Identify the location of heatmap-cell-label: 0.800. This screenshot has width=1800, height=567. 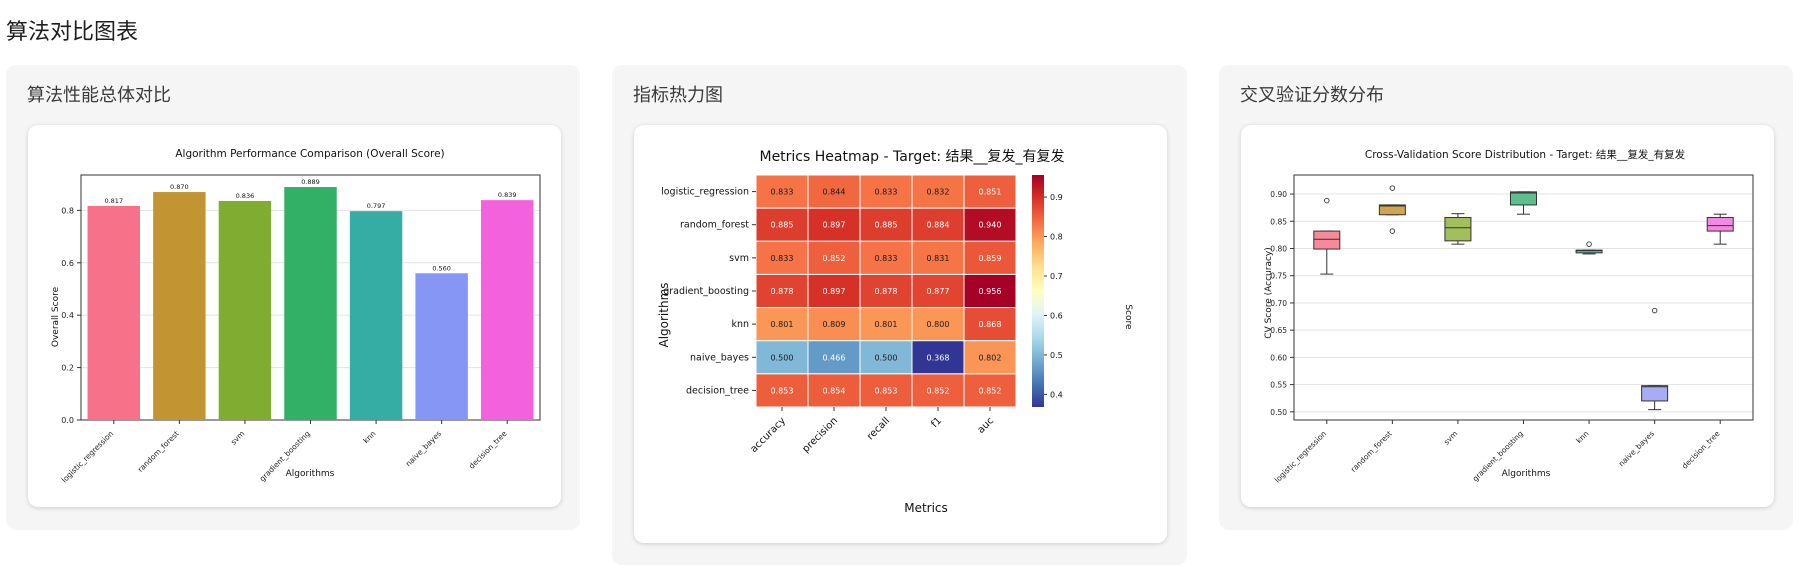
(938, 324).